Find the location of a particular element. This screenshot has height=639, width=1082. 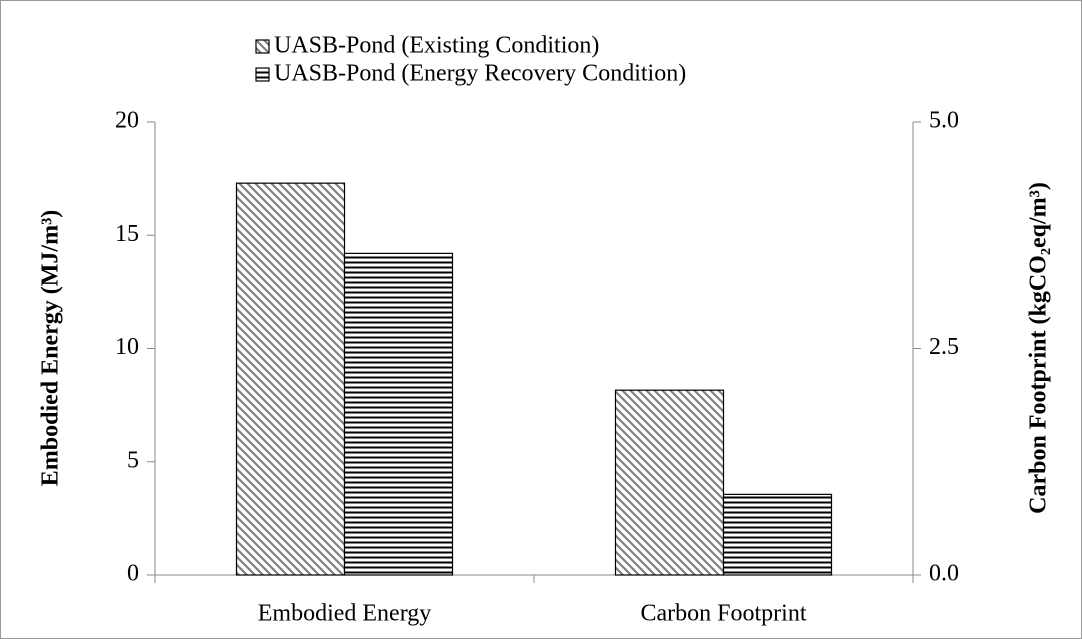

y-tick-label: 10 is located at coordinates (127, 347).